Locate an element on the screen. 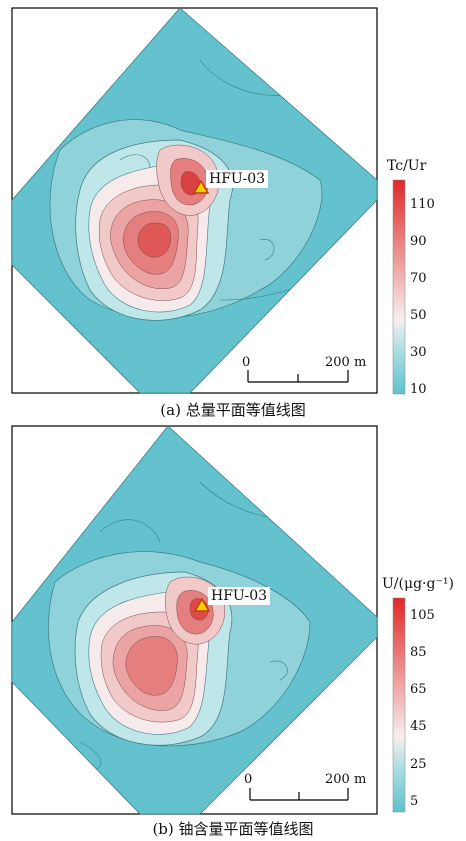 Image resolution: width=466 pixels, height=841 pixels. legend-tick: 105 is located at coordinates (422, 615).